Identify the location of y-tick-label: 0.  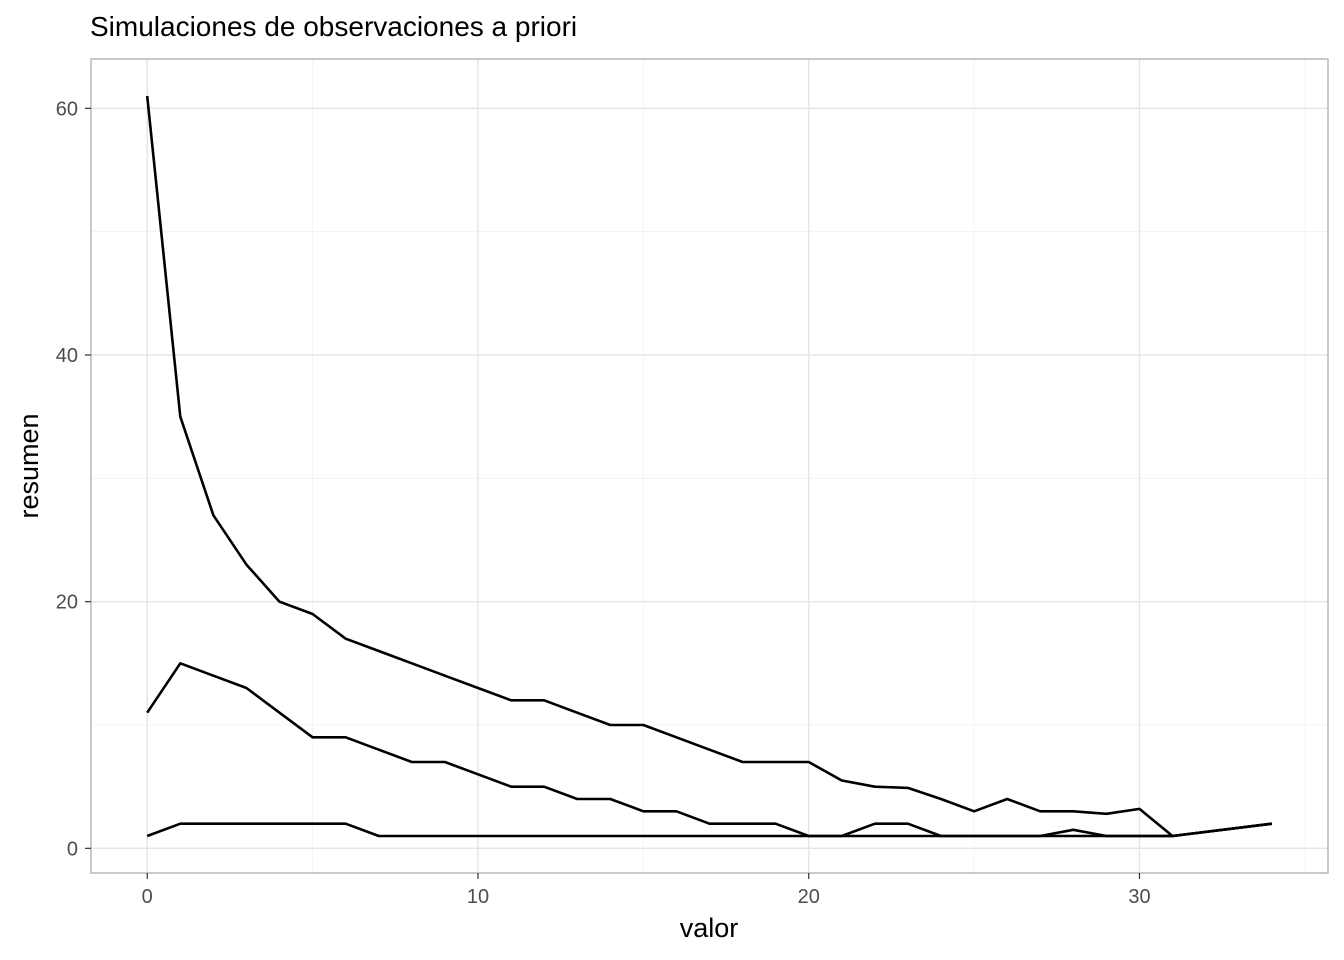
(72, 849).